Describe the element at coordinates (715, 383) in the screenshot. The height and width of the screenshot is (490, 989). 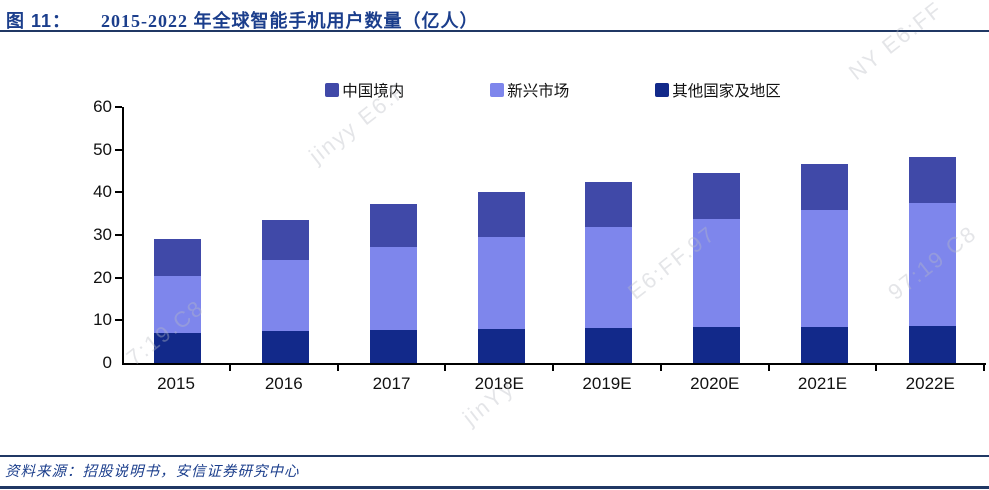
I see `x-axis-label: 2020E` at that location.